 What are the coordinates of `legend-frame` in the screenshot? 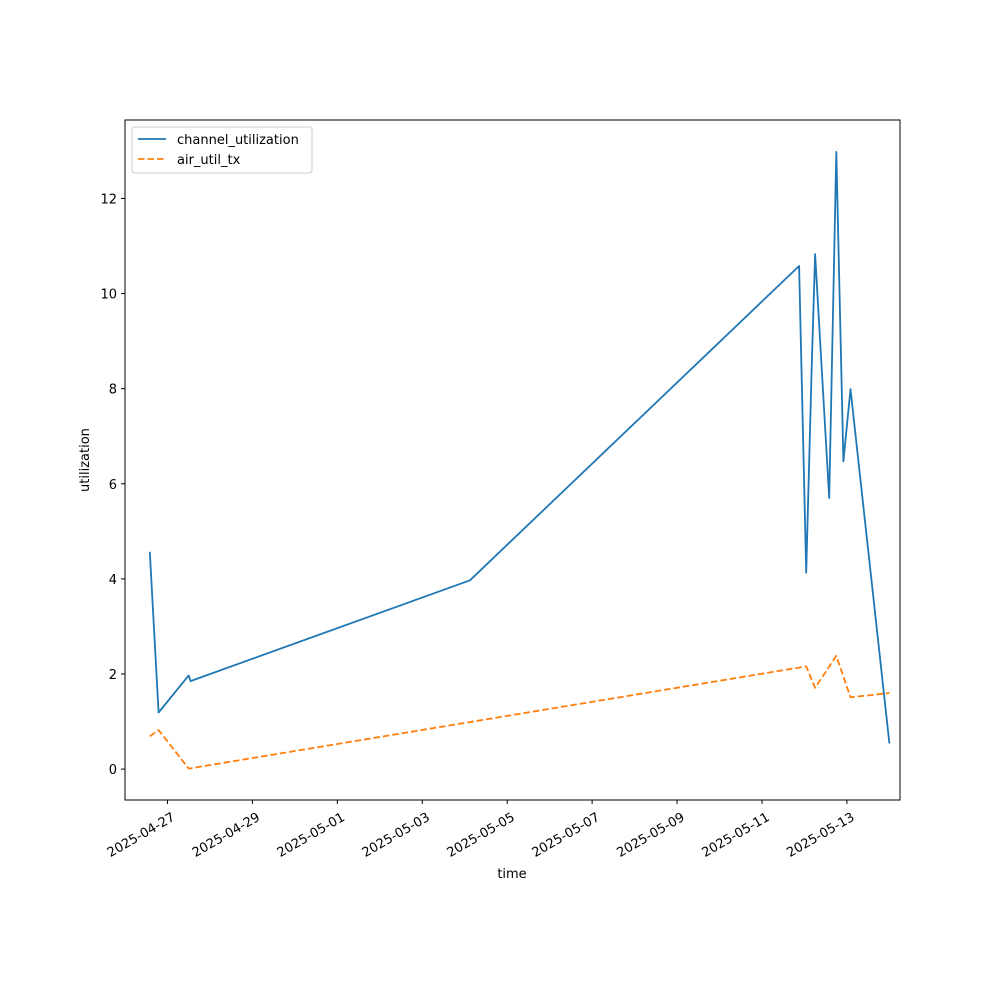 It's located at (222, 150).